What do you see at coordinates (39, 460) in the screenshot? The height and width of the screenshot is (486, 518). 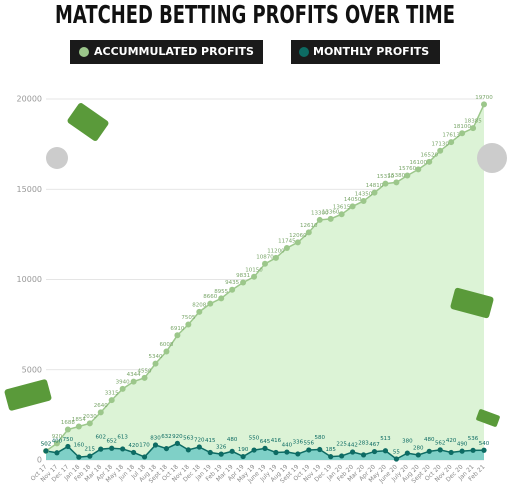 I see `y-tick-label: 0` at bounding box center [39, 460].